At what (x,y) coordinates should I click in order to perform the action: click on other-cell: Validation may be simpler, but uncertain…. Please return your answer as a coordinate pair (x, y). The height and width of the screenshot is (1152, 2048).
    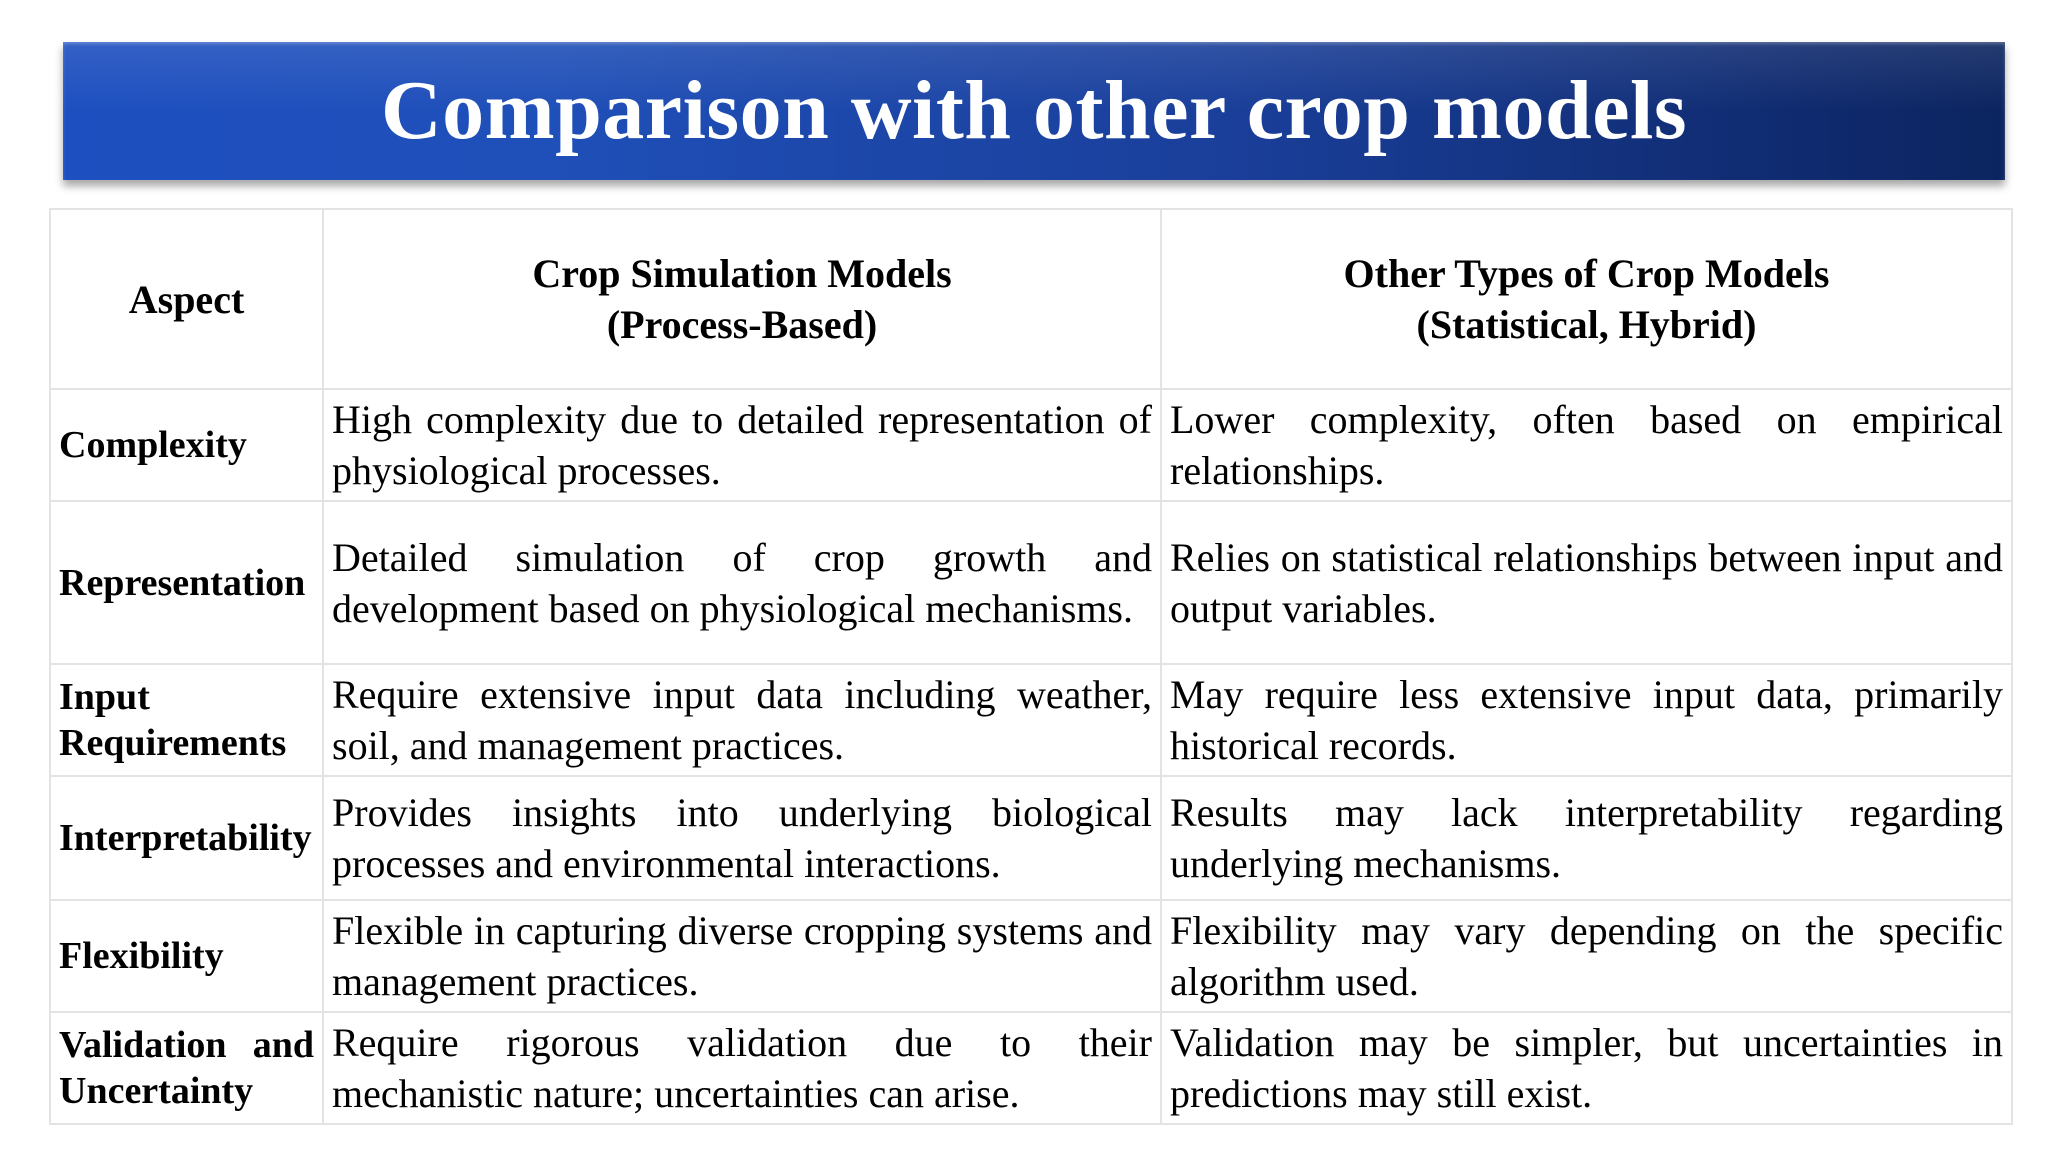
    Looking at the image, I should click on (1586, 1068).